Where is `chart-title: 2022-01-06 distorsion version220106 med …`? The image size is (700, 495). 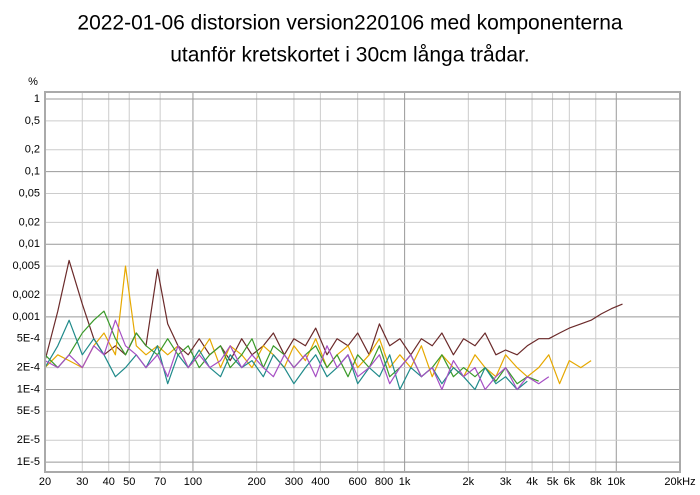
chart-title: 2022-01-06 distorsion version220106 med … is located at coordinates (350, 23).